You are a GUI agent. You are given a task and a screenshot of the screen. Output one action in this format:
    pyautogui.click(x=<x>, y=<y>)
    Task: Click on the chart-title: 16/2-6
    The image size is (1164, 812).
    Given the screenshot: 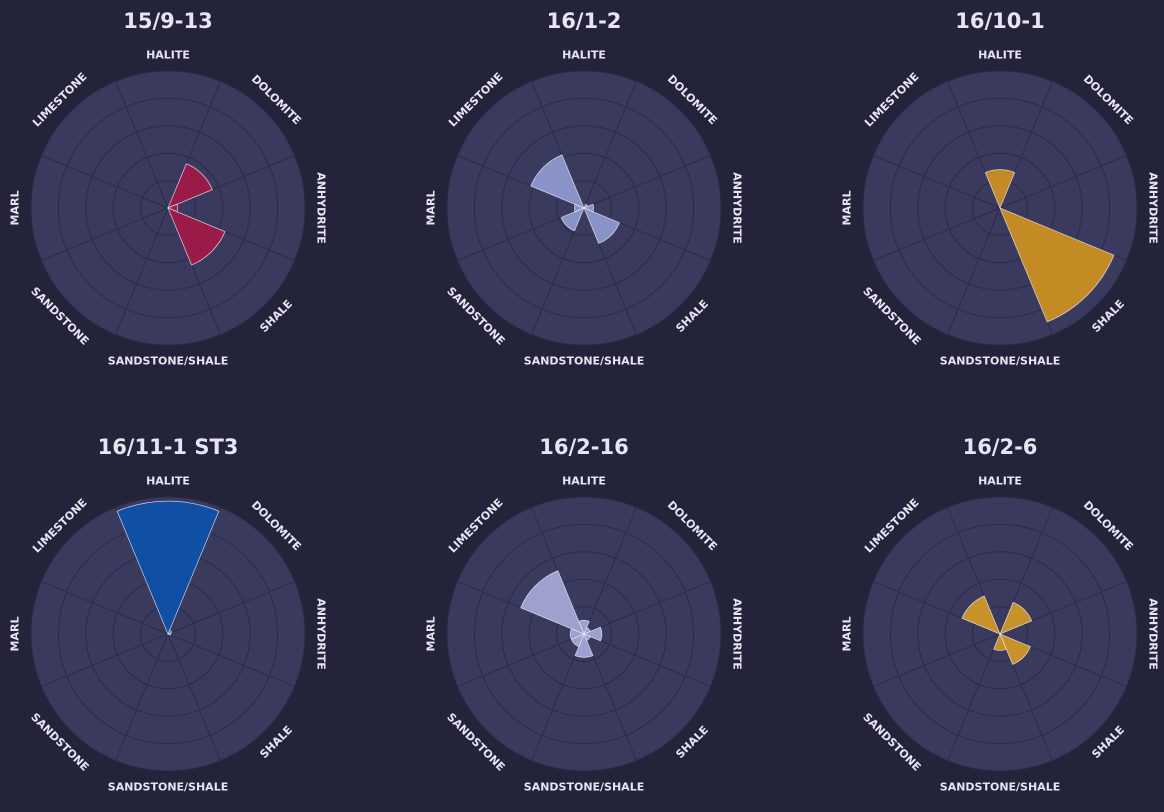 What is the action you would take?
    pyautogui.click(x=1000, y=447)
    